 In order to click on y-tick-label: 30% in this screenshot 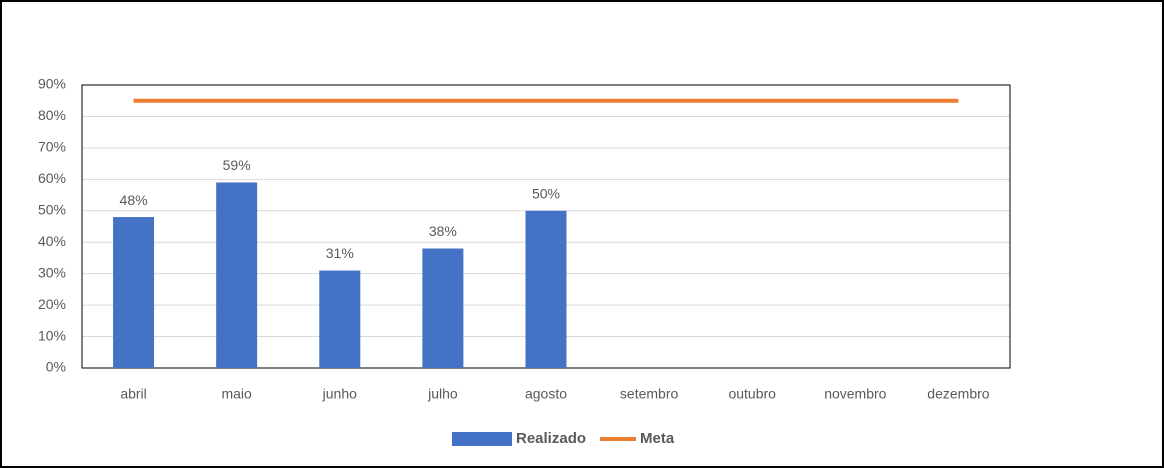, I will do `click(52, 272)`.